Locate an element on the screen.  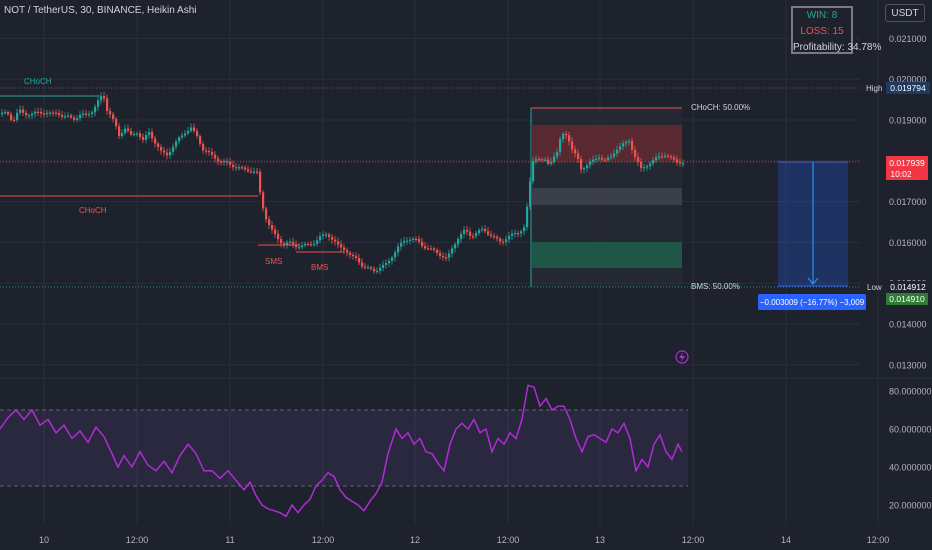
price-tick-label: 0.020000 is located at coordinates (908, 80).